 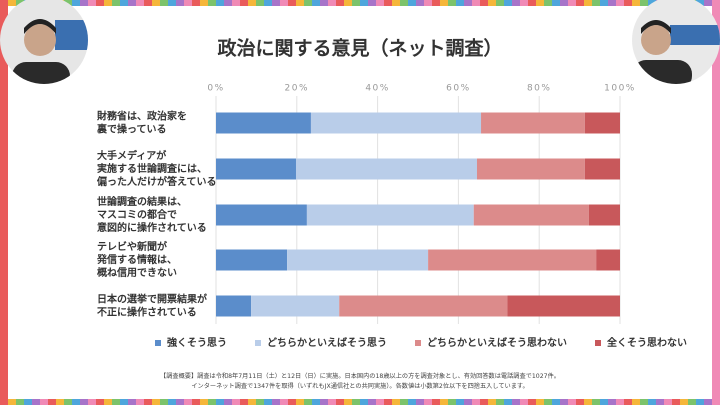 I want to click on category-label: 不正に操作されている, so click(x=147, y=312).